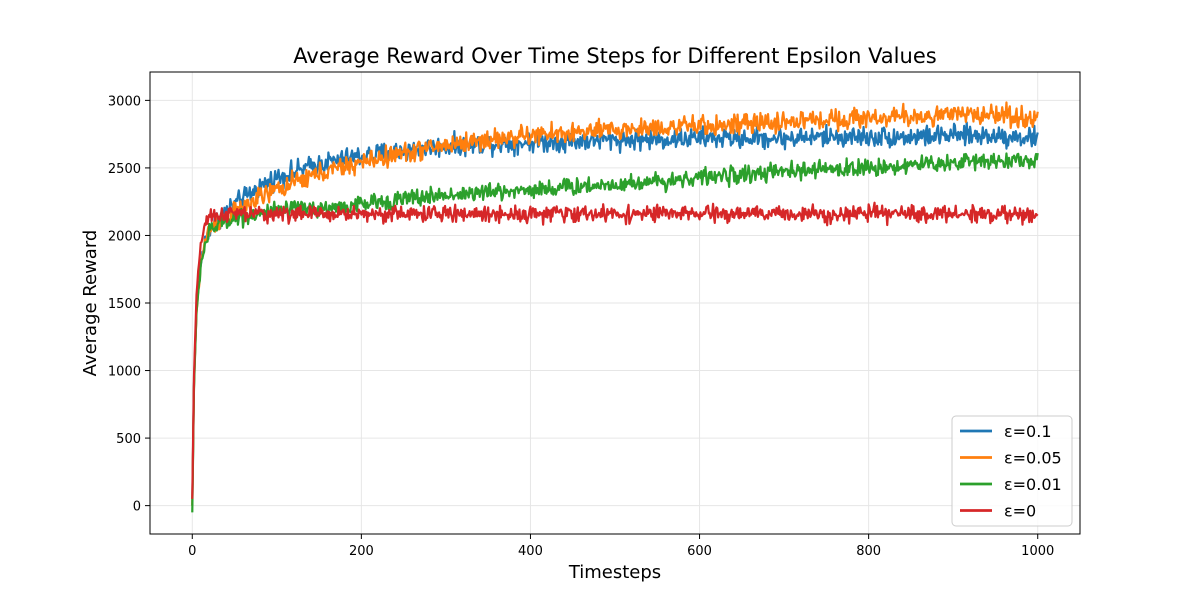 The image size is (1200, 600). Describe the element at coordinates (1033, 484) in the screenshot. I see `legend-label: ε=0.01` at that location.